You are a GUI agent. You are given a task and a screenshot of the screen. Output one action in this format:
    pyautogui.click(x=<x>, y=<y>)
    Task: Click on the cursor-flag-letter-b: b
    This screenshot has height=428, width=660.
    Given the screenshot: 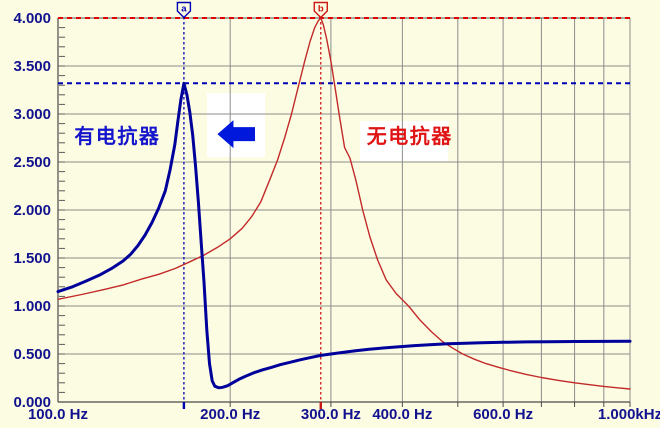 What is the action you would take?
    pyautogui.click(x=321, y=9)
    